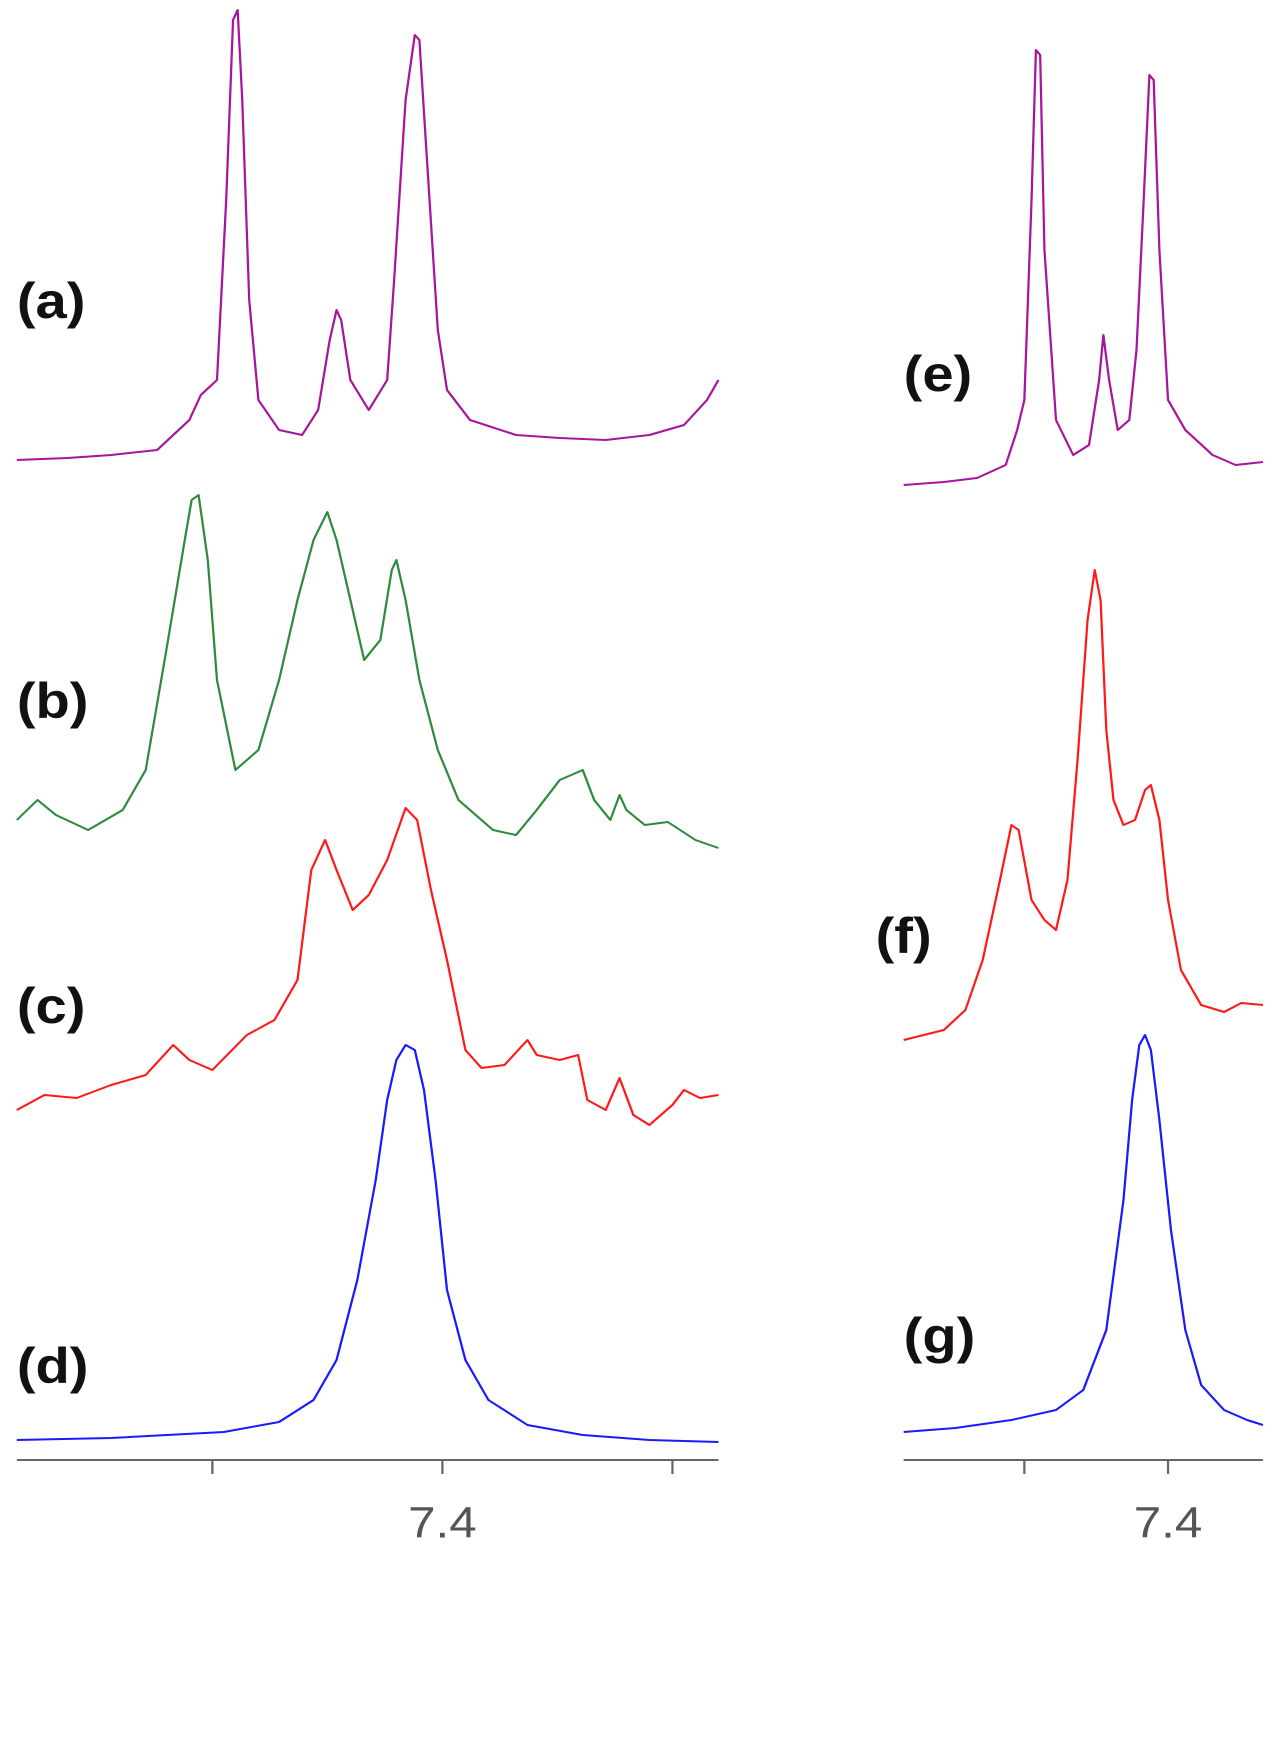 The image size is (1273, 1746). I want to click on trace-label: (c), so click(51, 1007).